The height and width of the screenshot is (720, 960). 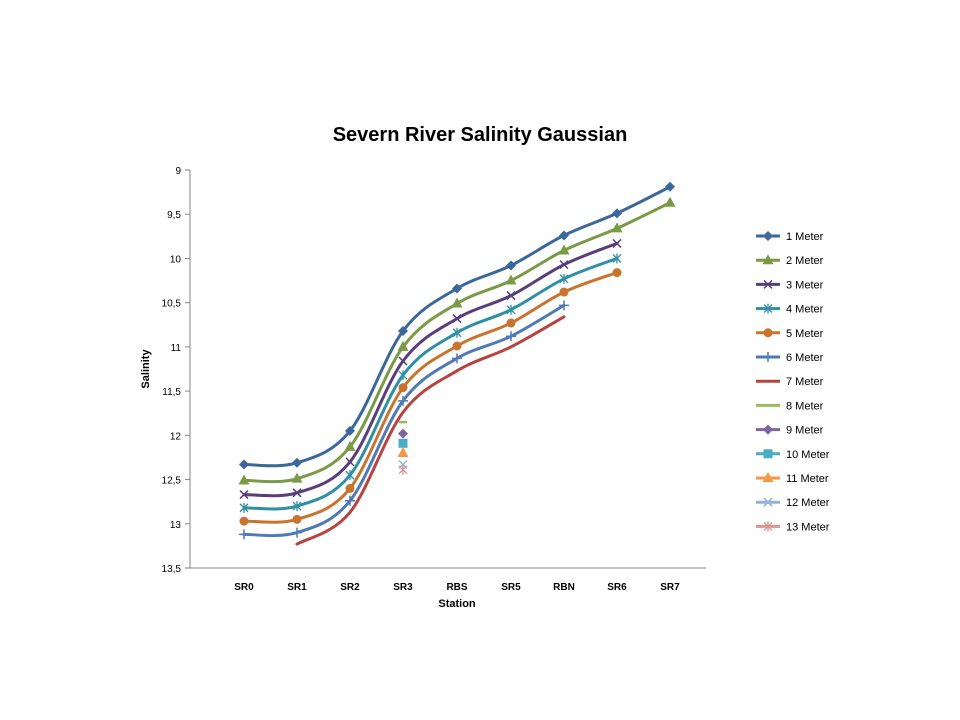 What do you see at coordinates (805, 382) in the screenshot?
I see `legend-label: 7 Meter` at bounding box center [805, 382].